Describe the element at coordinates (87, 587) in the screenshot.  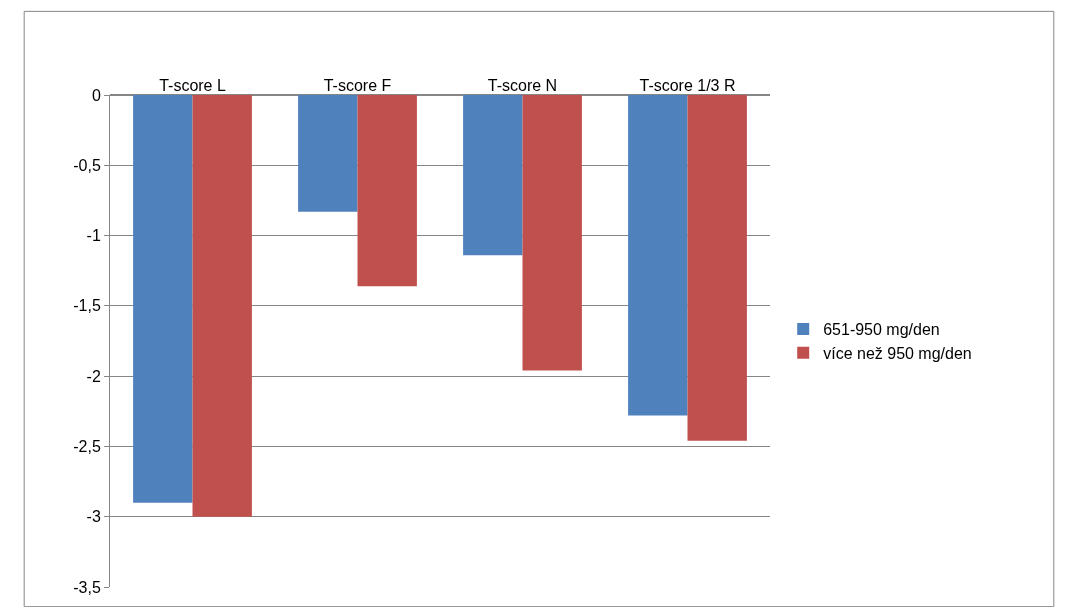
I see `y-tick-label: -3,5` at that location.